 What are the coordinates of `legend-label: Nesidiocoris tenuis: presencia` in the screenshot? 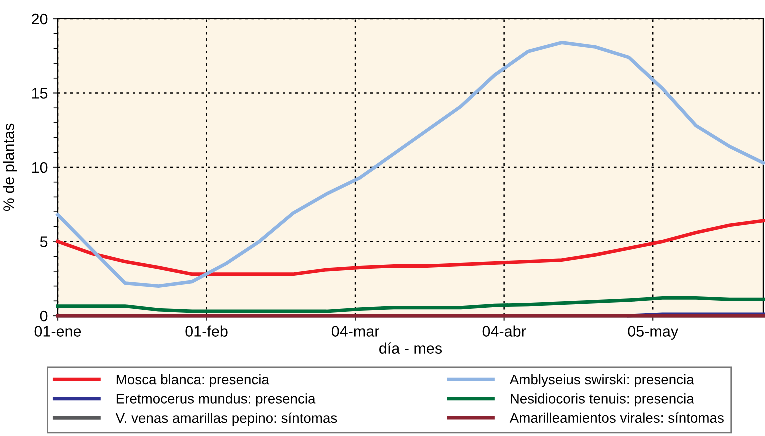 It's located at (602, 400).